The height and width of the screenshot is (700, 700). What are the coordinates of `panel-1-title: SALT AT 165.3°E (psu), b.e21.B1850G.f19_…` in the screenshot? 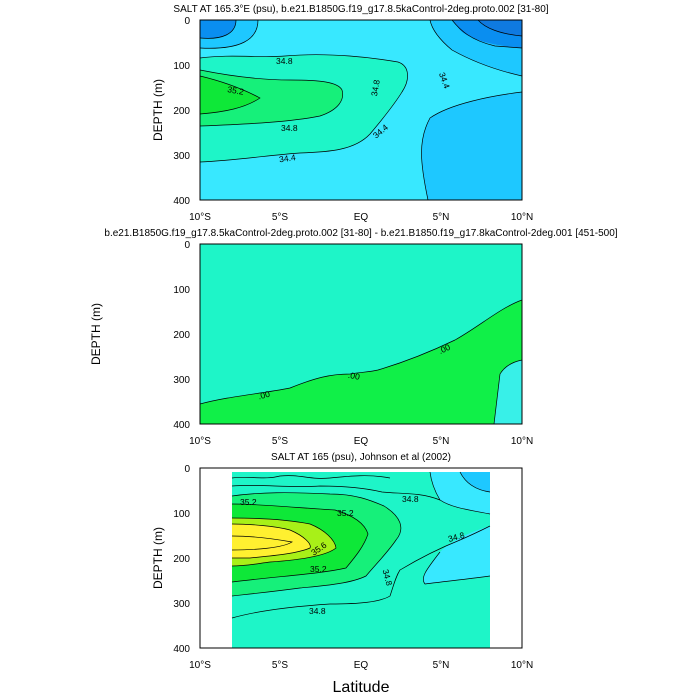 It's located at (360, 9).